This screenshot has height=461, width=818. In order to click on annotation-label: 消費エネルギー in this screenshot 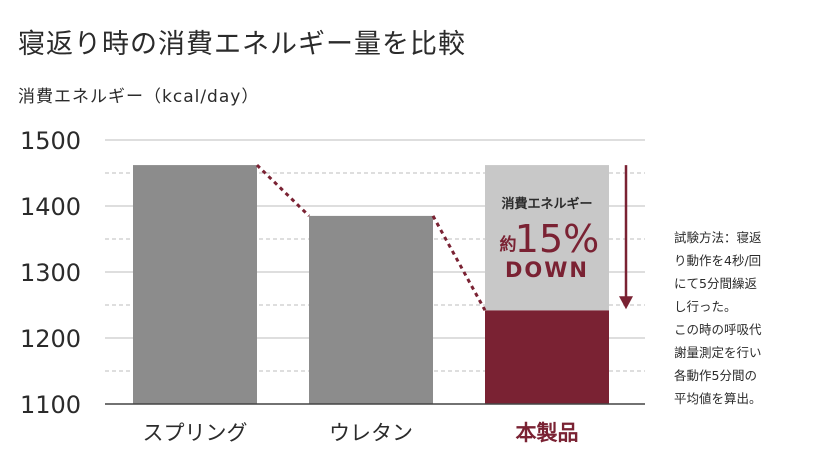, I will do `click(546, 204)`.